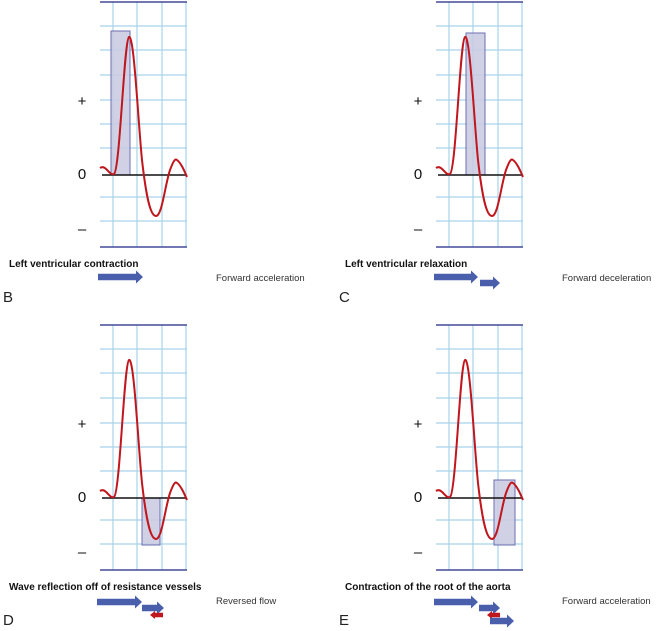  I want to click on result-label: Forward deceleration, so click(606, 278).